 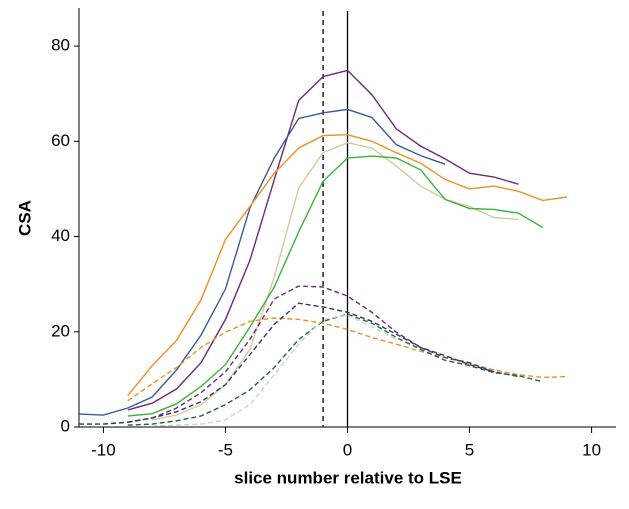 I want to click on x-tick-label: -10, so click(x=103, y=449).